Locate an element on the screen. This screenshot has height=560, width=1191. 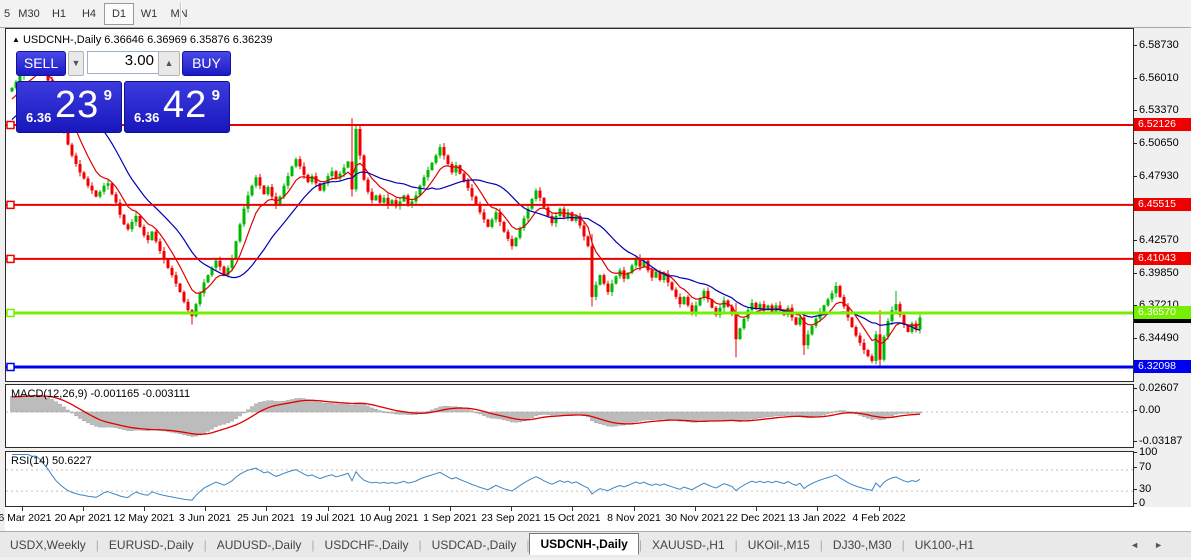
chart-tab-usdcnh-: USDCNH-,Daily is located at coordinates (584, 544).